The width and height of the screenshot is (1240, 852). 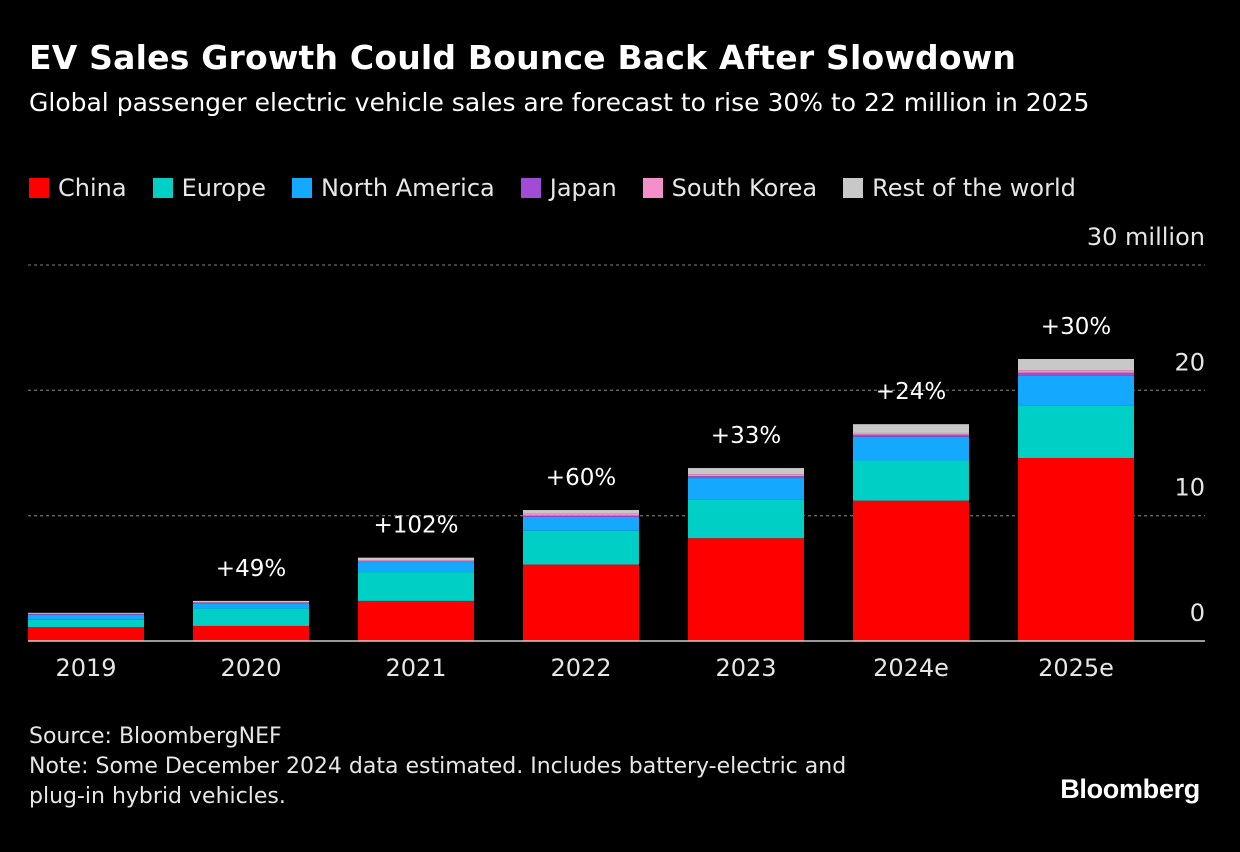 I want to click on x-tick-label: 2019, so click(x=85, y=668).